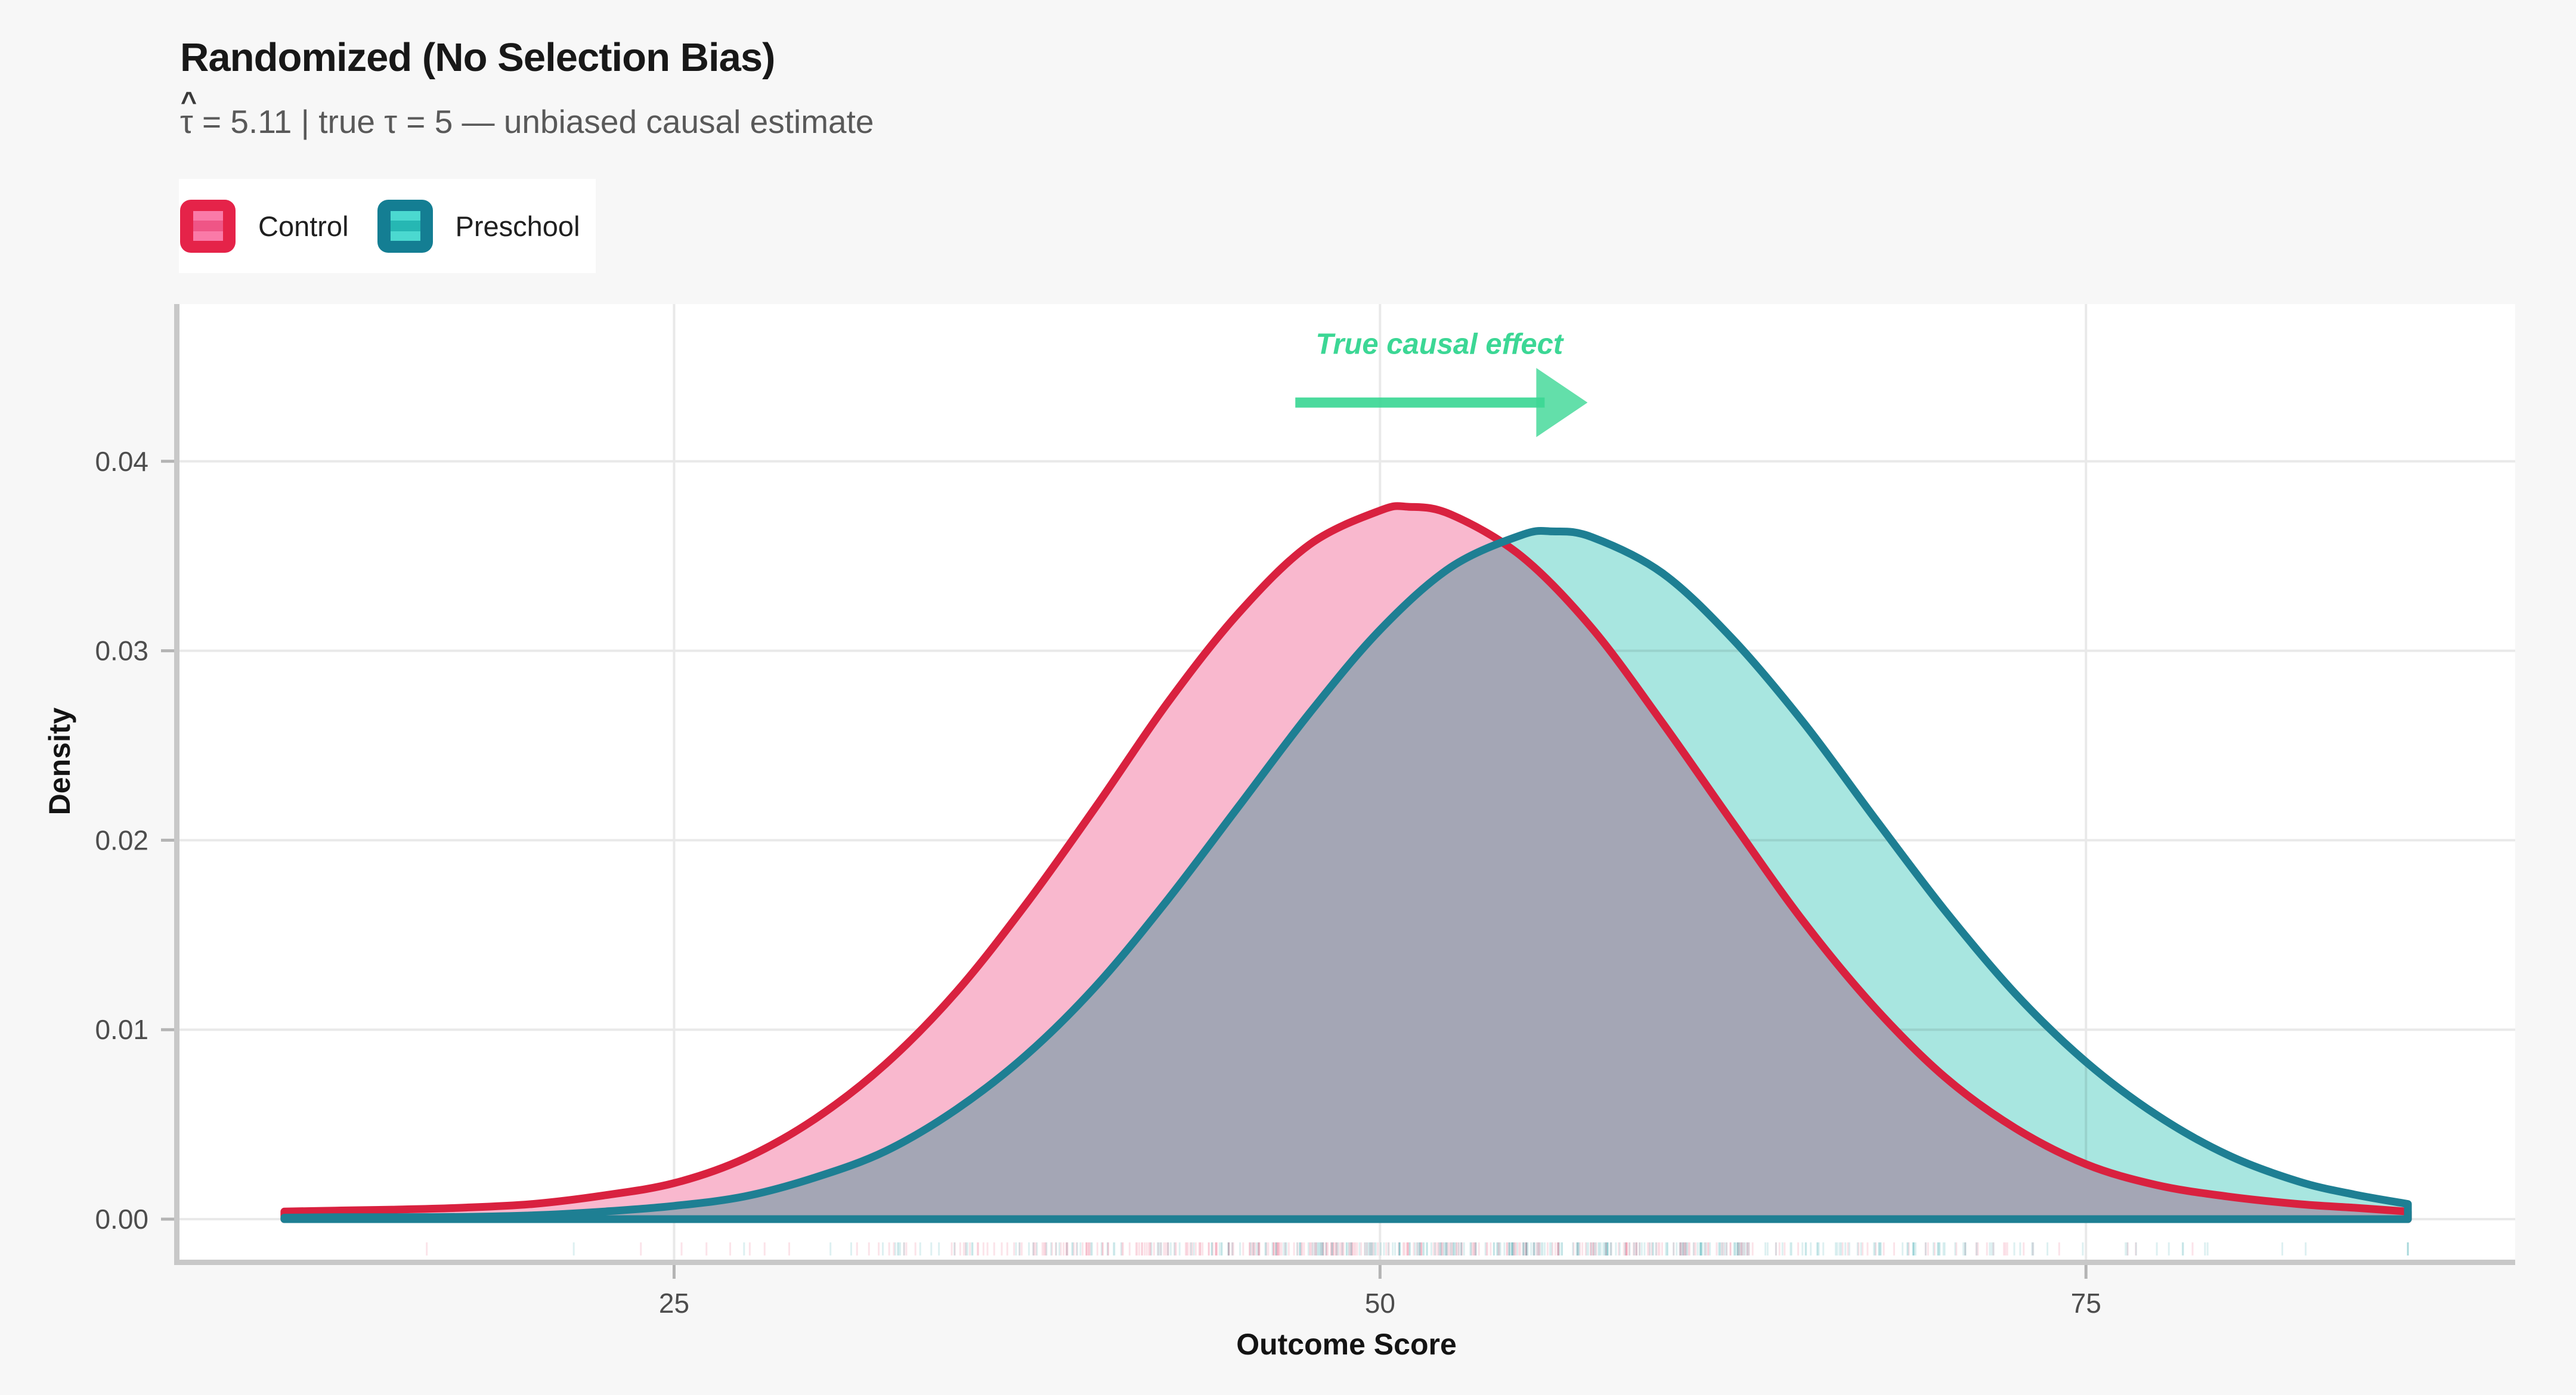  Describe the element at coordinates (122, 1219) in the screenshot. I see `y-tick-label: 0.00` at that location.